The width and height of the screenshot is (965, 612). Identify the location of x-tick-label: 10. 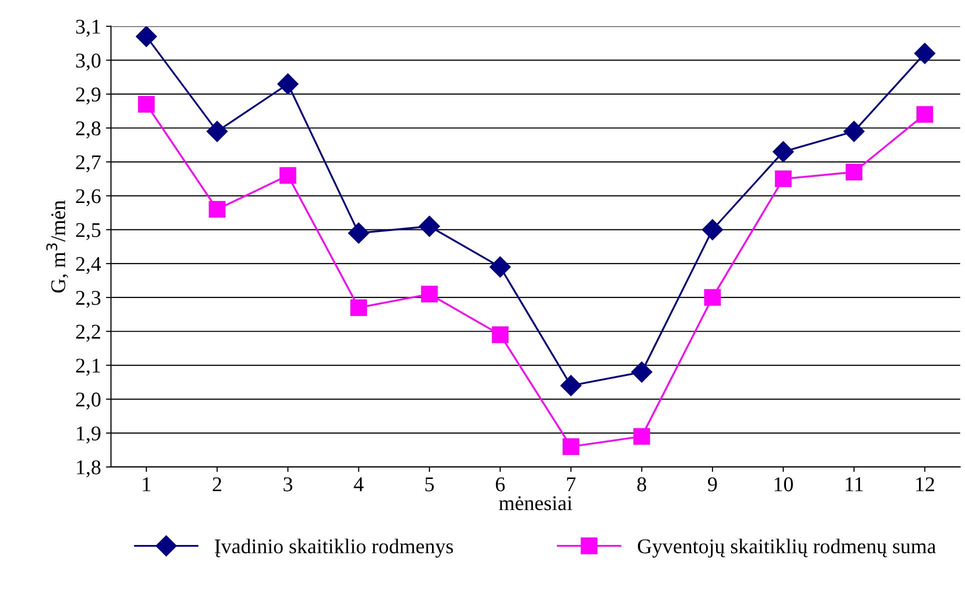
(783, 484).